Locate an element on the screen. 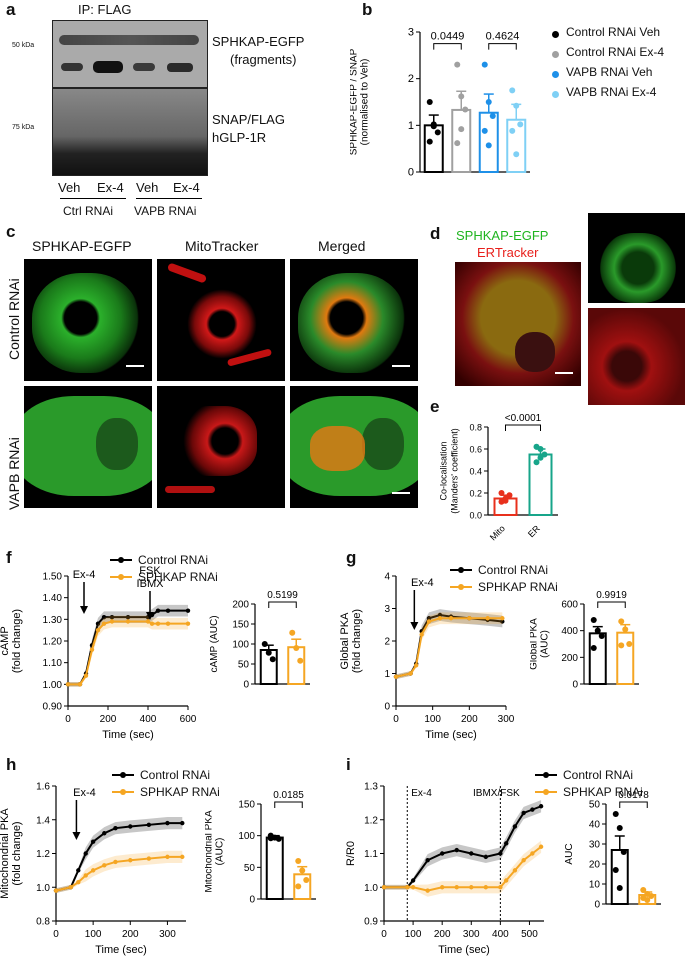 This screenshot has height=966, width=685. annotation-text: Ex-4 is located at coordinates (421, 793).